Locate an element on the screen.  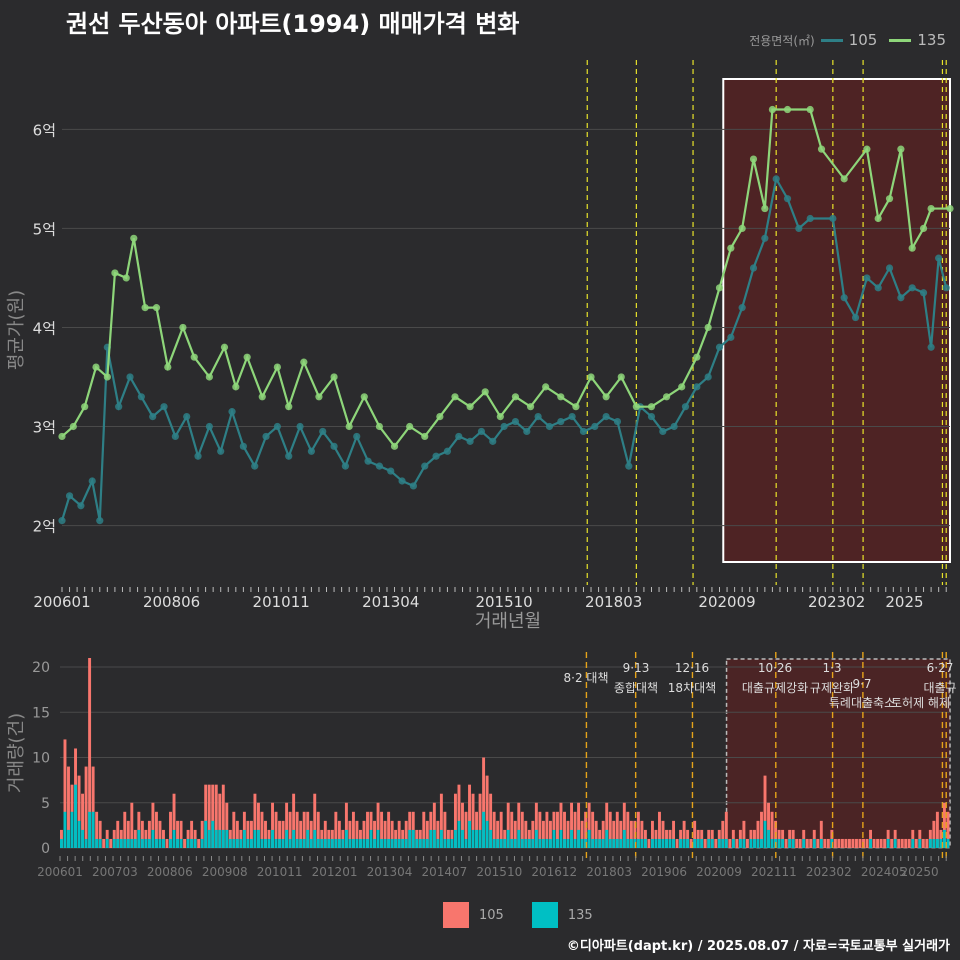
bottom-y-tick-label-3: 15 is located at coordinates (41, 713).